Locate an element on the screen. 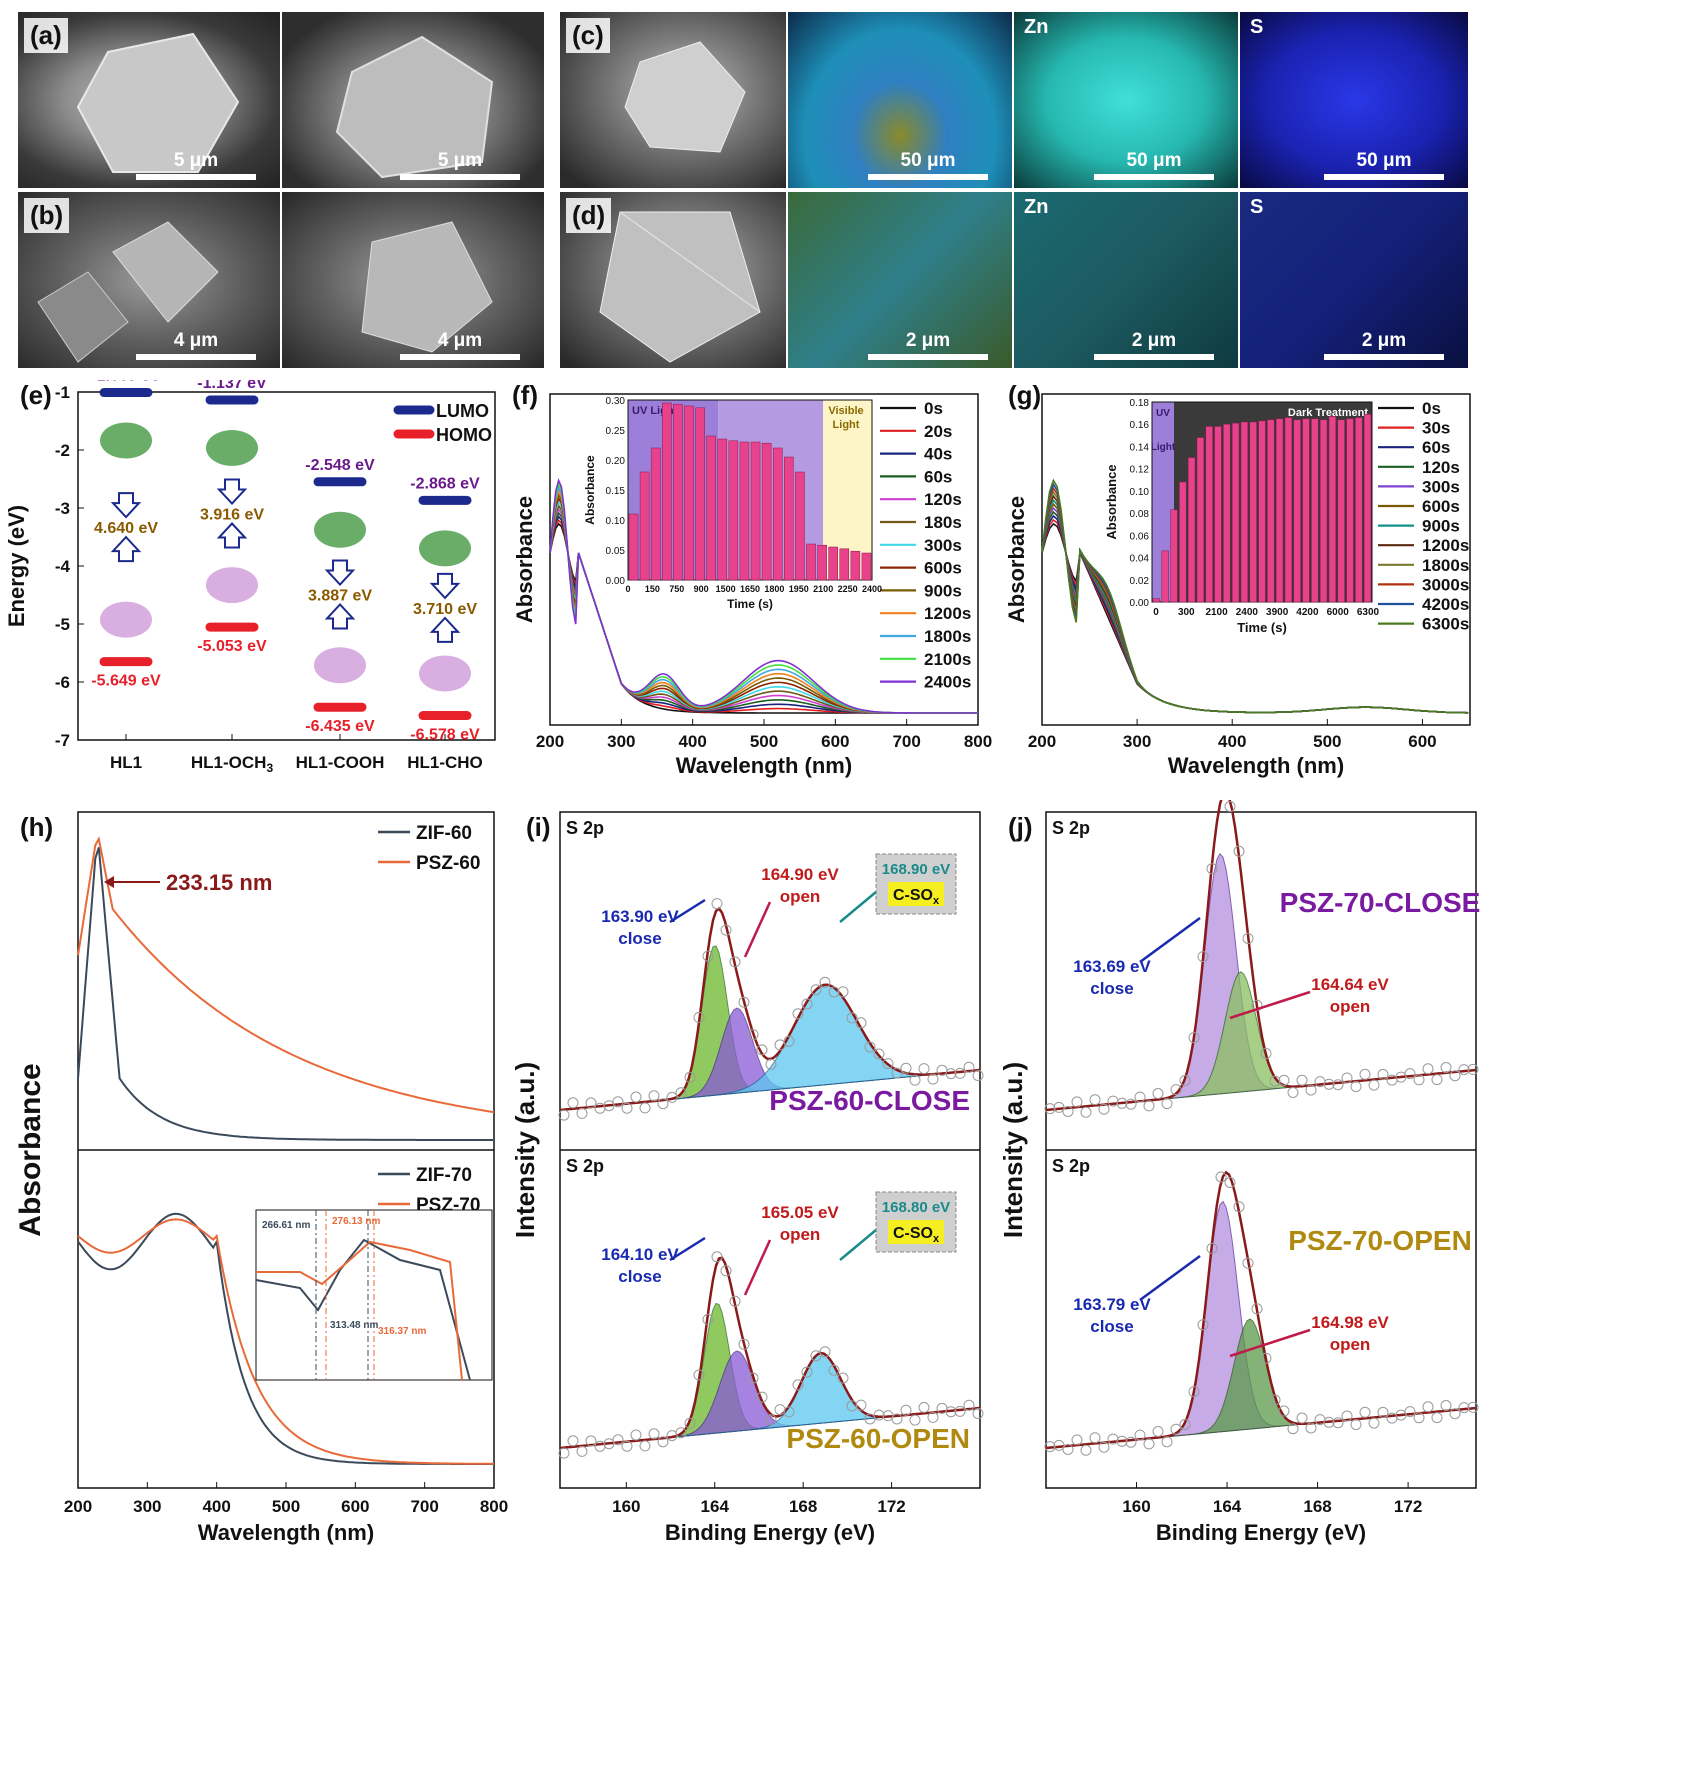  inset-x-tick: 3900 is located at coordinates (1277, 612).